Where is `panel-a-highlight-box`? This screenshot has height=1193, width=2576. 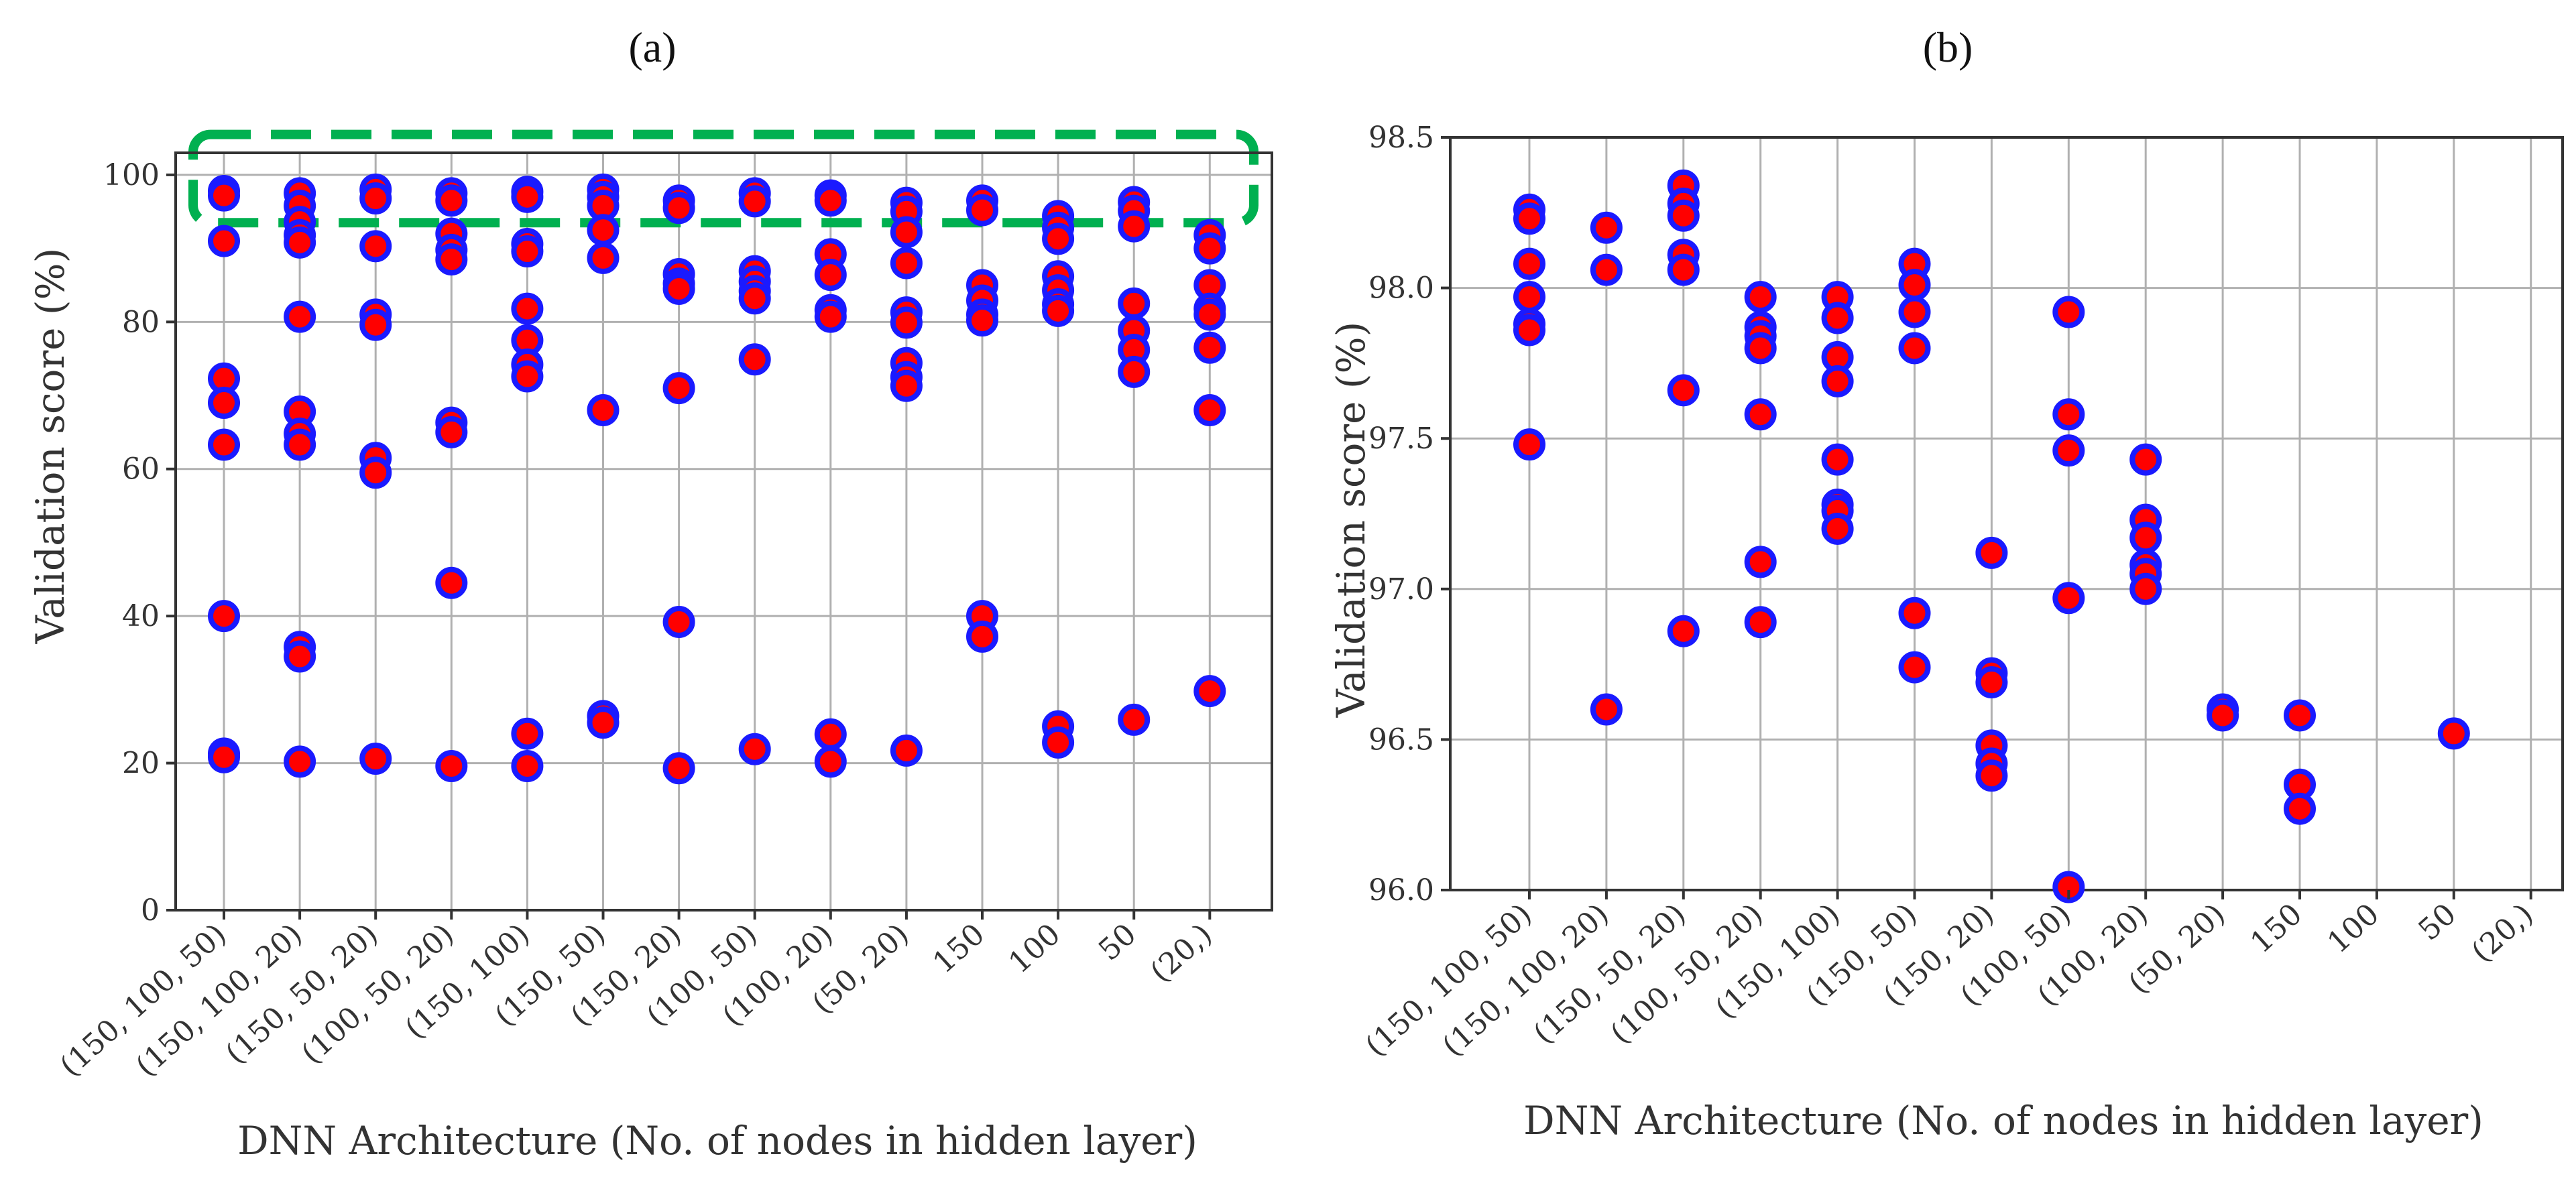 panel-a-highlight-box is located at coordinates (723, 178).